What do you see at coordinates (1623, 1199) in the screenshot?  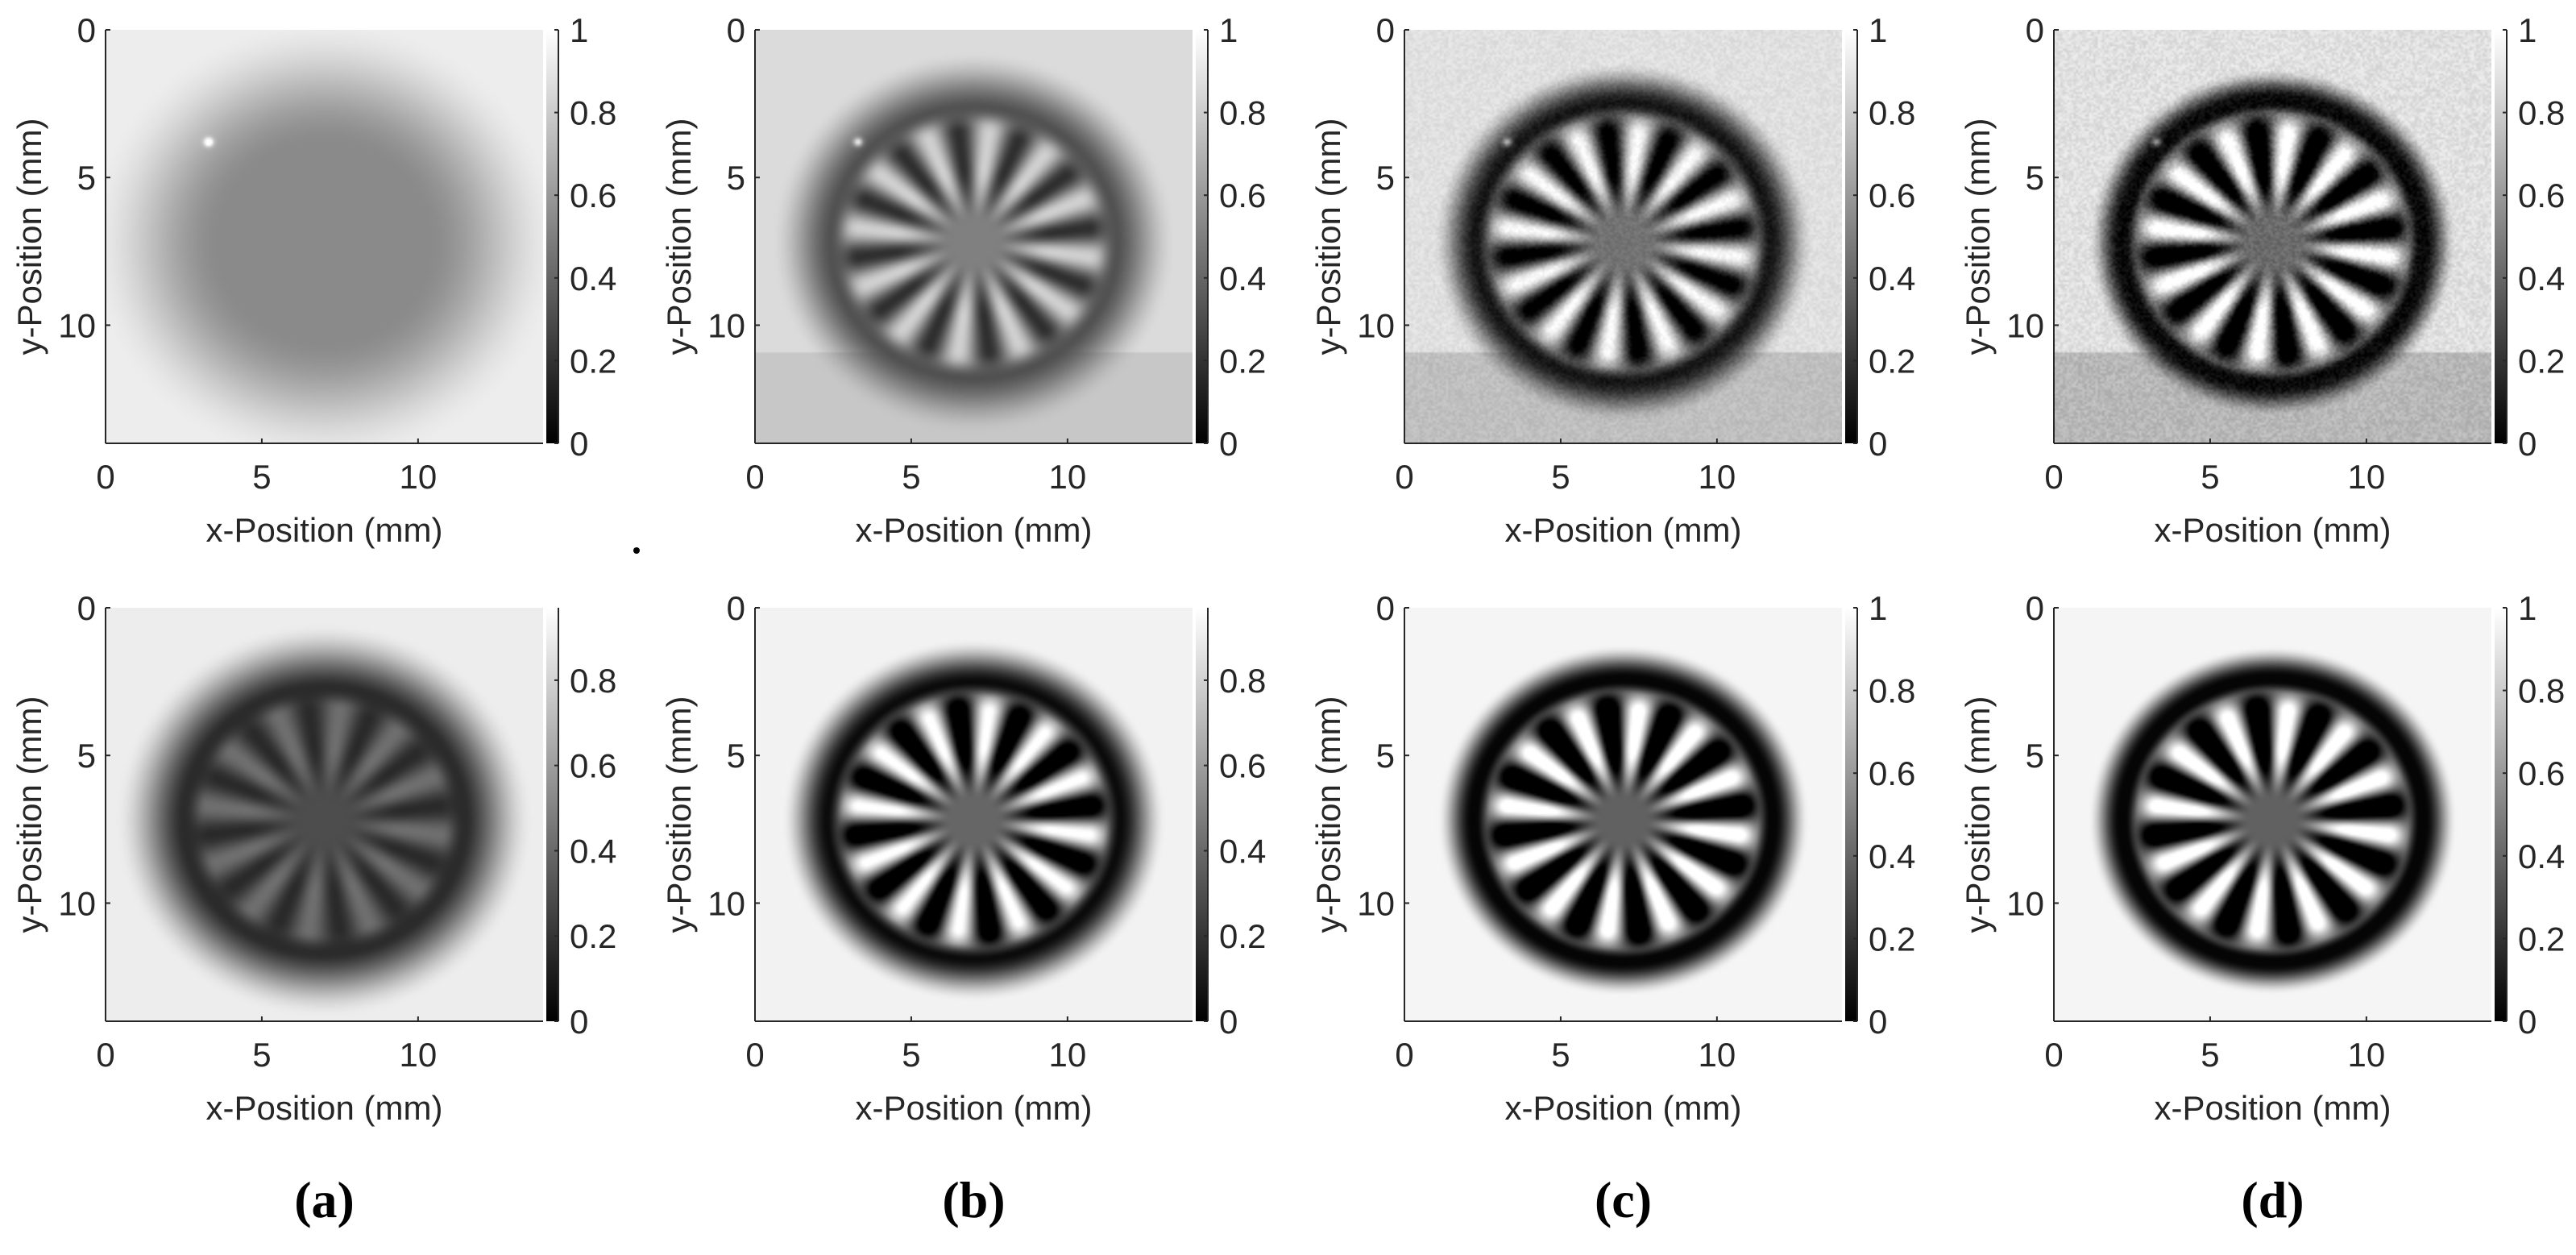 I see `panel-label-c: (c)` at bounding box center [1623, 1199].